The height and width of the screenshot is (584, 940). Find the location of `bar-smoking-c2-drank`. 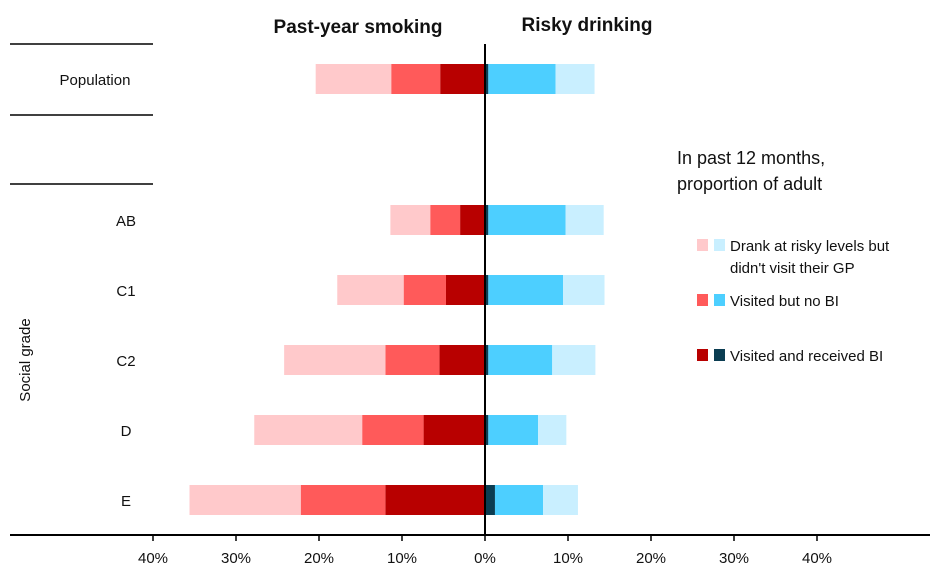

bar-smoking-c2-drank is located at coordinates (335, 360).